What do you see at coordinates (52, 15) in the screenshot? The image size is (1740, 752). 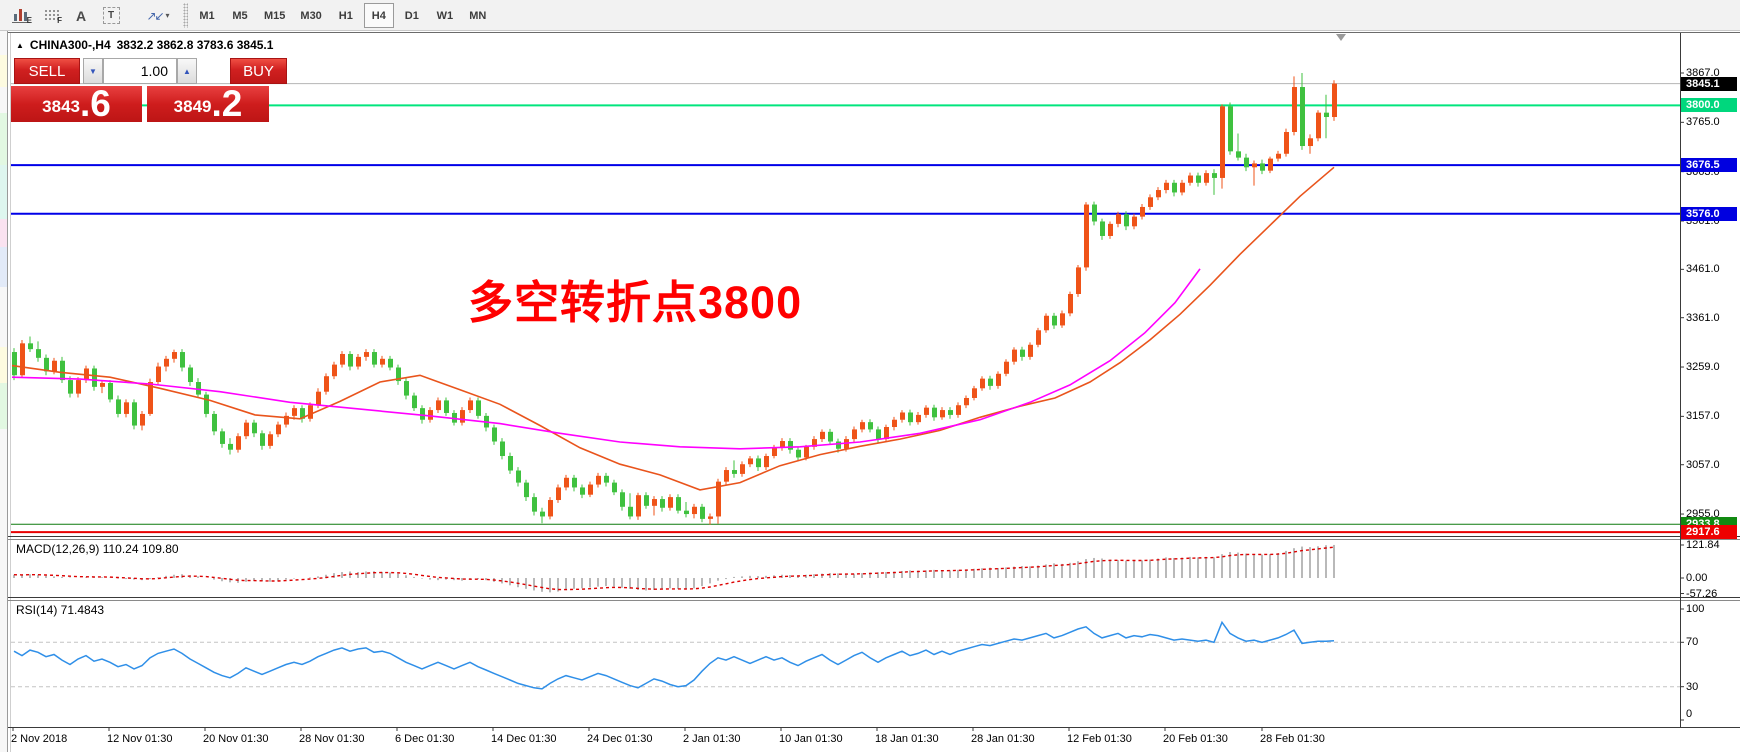 I see `grid-forecast-icon: F` at bounding box center [52, 15].